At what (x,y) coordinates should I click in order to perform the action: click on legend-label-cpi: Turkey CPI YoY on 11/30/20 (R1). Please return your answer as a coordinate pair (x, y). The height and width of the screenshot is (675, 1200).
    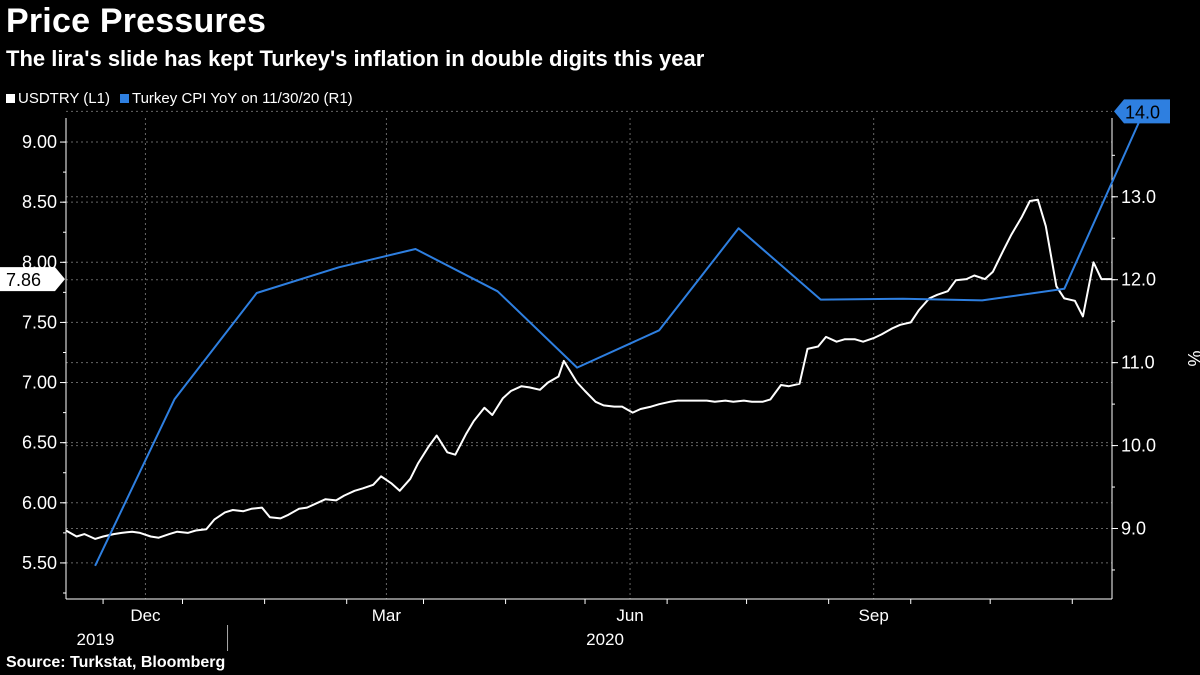
    Looking at the image, I should click on (242, 98).